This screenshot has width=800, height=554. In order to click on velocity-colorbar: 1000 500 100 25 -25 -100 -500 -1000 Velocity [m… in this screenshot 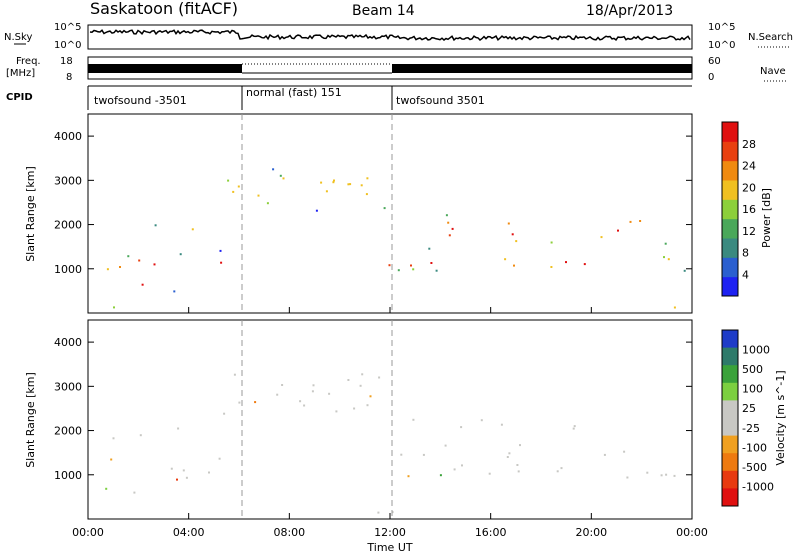, I will do `click(754, 418)`.